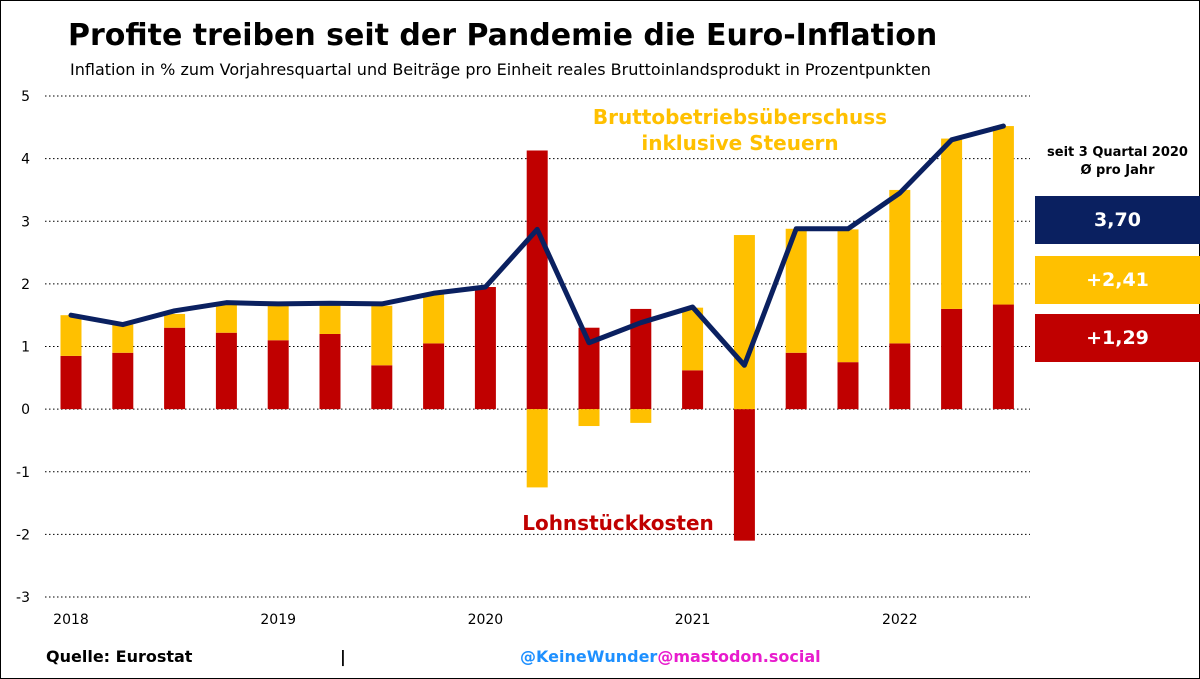 The height and width of the screenshot is (679, 1200). What do you see at coordinates (23, 598) in the screenshot?
I see `y-tick-label: -3` at bounding box center [23, 598].